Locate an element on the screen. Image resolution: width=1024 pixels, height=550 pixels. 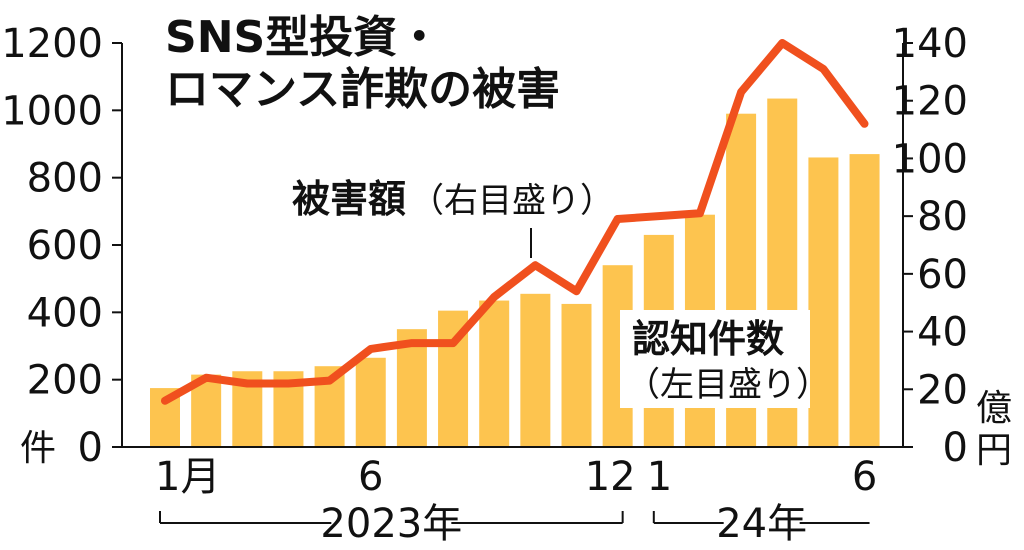
left-axis: 0 200 400 600 800 1000 1200 is located at coordinates (62, 246).